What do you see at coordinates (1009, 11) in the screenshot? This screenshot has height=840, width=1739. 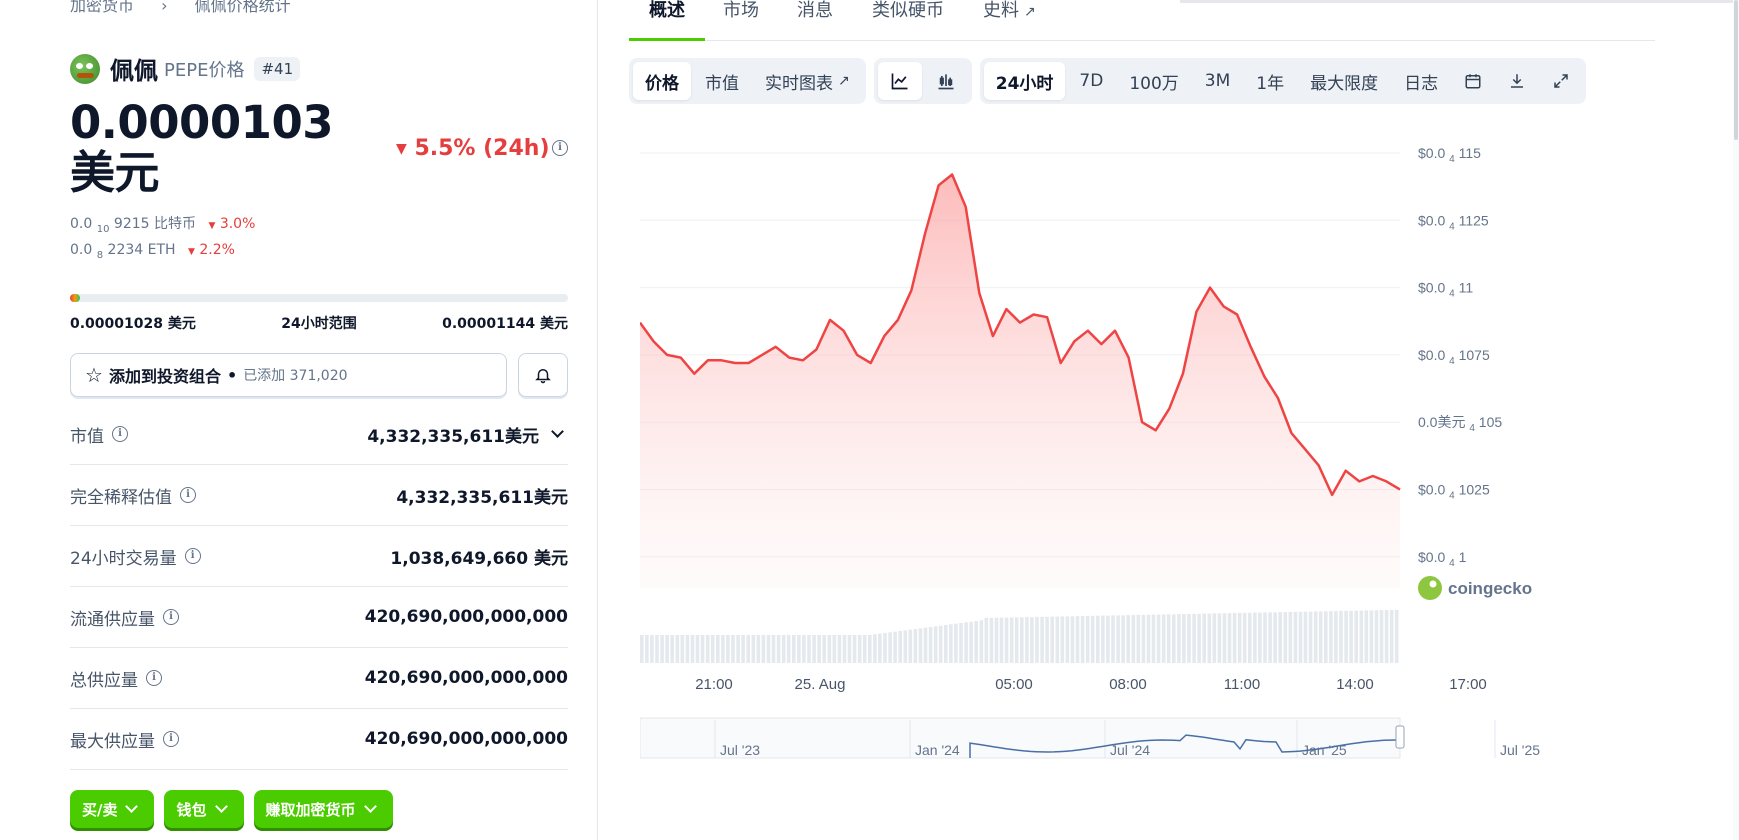 I see `tab-historical-data: 史料 ↗` at bounding box center [1009, 11].